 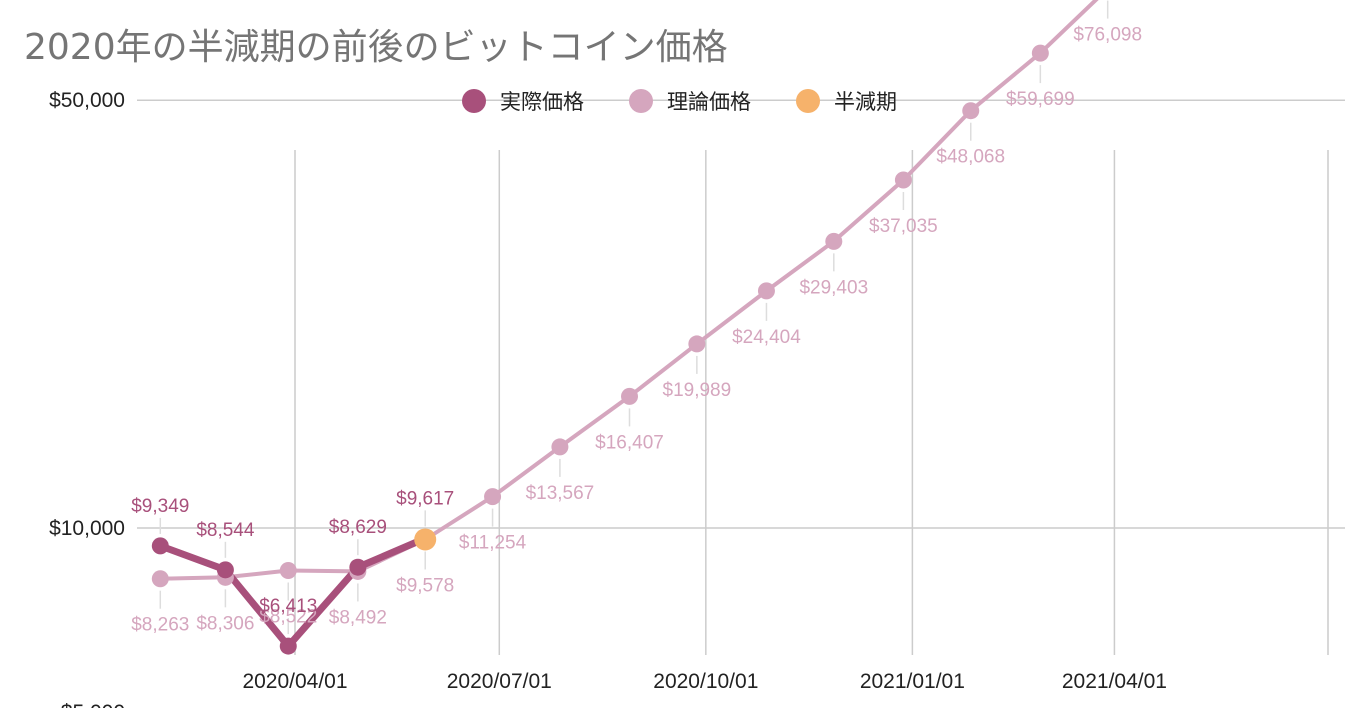 What do you see at coordinates (225, 530) in the screenshot?
I see `actual-price-label: $8,544` at bounding box center [225, 530].